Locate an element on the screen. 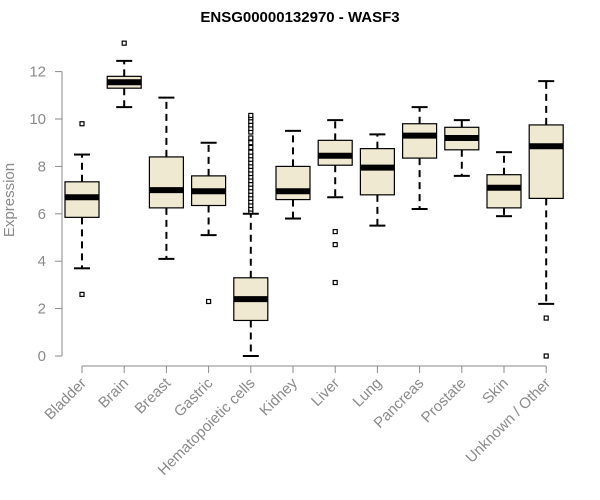 The image size is (600, 500). box-lung is located at coordinates (377, 180).